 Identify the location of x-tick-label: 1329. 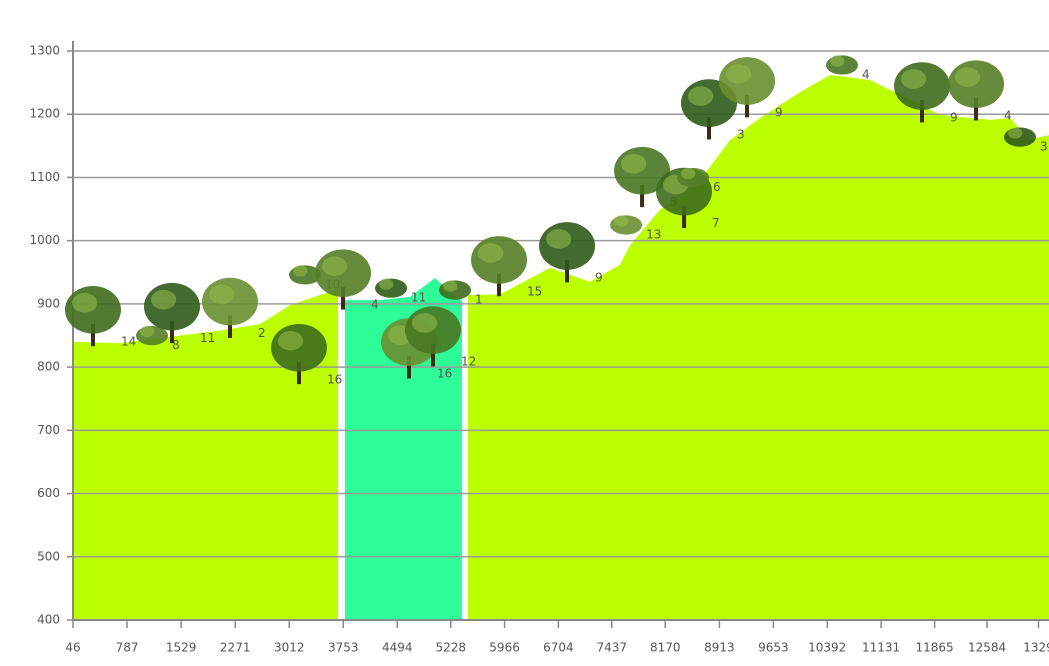
(1036, 648).